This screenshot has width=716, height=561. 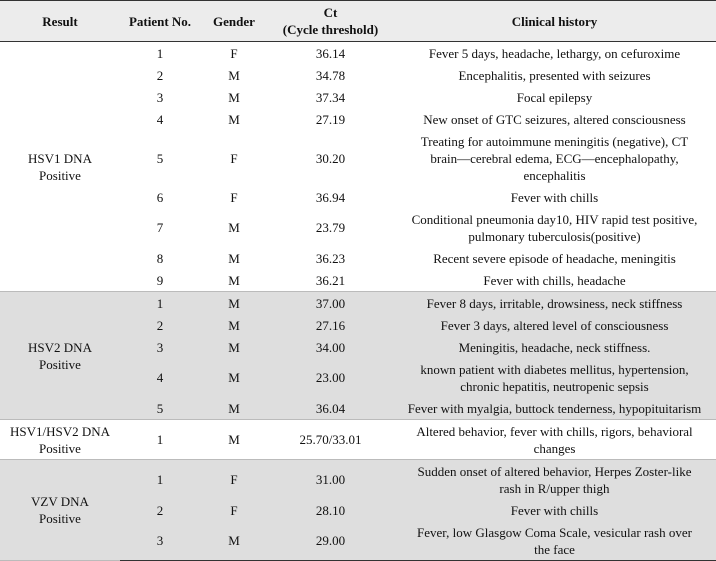 I want to click on table-row: 2 F 28.10 Fever with chills, so click(x=358, y=510).